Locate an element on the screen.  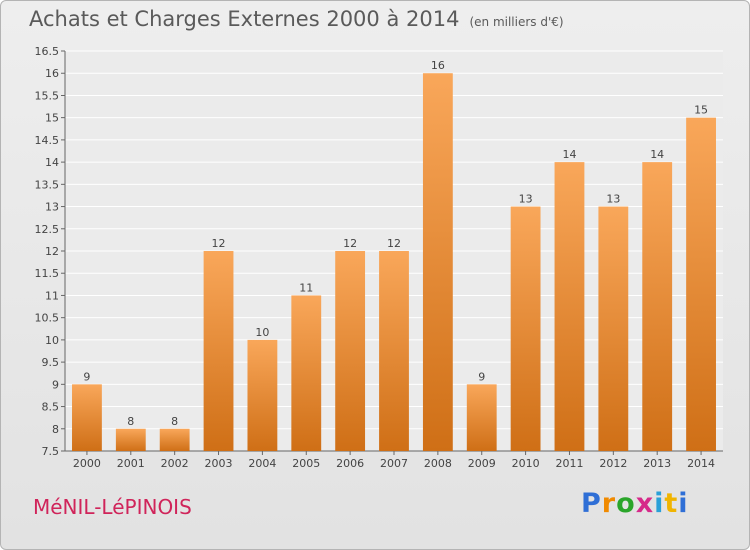
y-tick-label: 8.5 is located at coordinates (51, 407).